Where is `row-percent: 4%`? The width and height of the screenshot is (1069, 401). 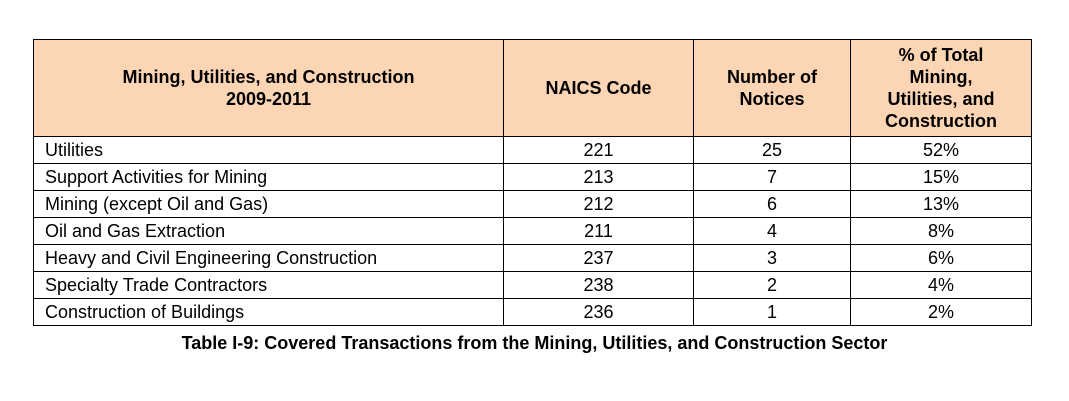
row-percent: 4% is located at coordinates (941, 285).